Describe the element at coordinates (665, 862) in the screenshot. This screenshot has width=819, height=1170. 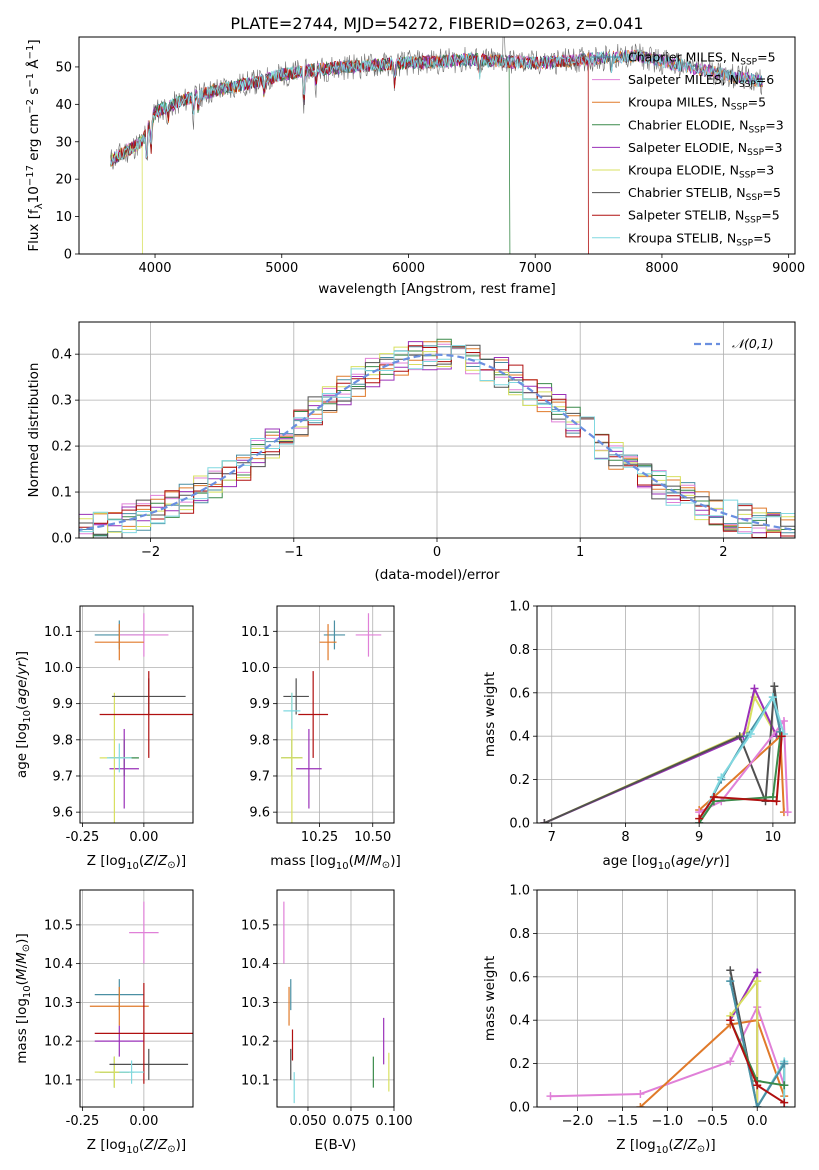
I see `x-axis-label: age [log10(age/yr)]` at that location.